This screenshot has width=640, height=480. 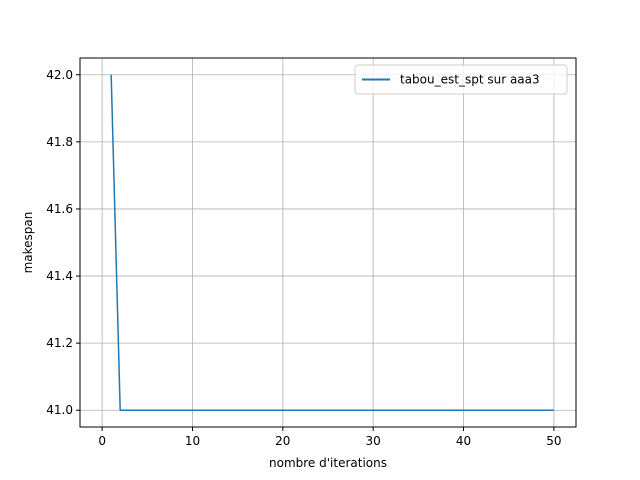 I want to click on y-tick-label: 41.6, so click(x=59, y=209).